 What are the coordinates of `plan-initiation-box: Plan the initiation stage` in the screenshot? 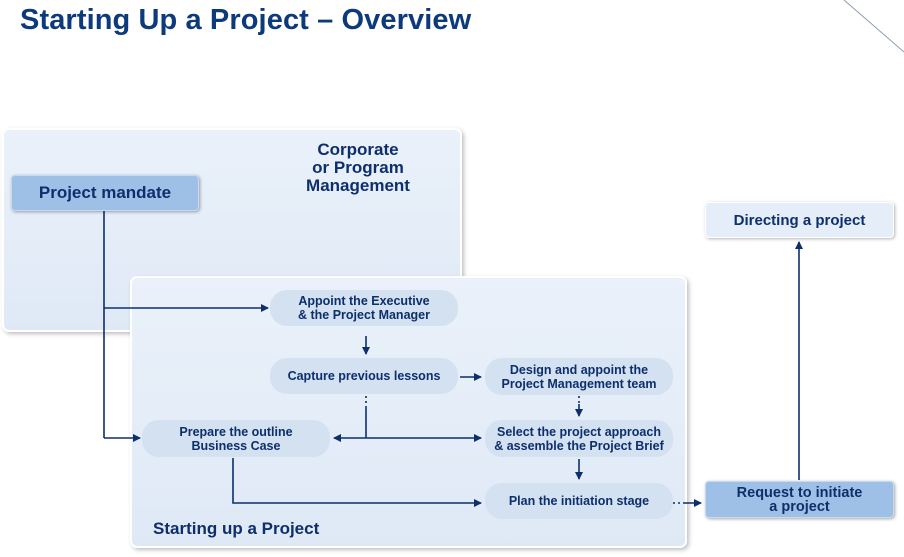 It's located at (579, 501).